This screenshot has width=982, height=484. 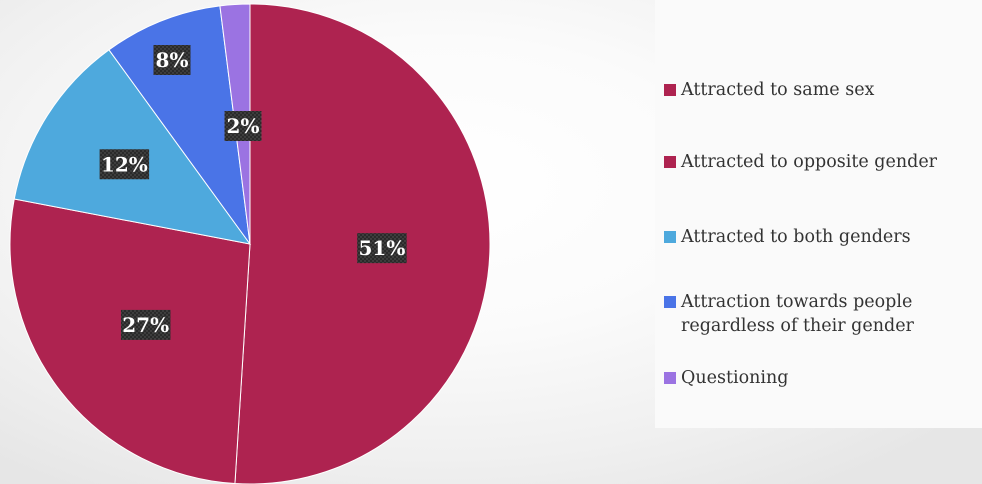 I want to click on data-label-text: 51%, so click(x=382, y=248).